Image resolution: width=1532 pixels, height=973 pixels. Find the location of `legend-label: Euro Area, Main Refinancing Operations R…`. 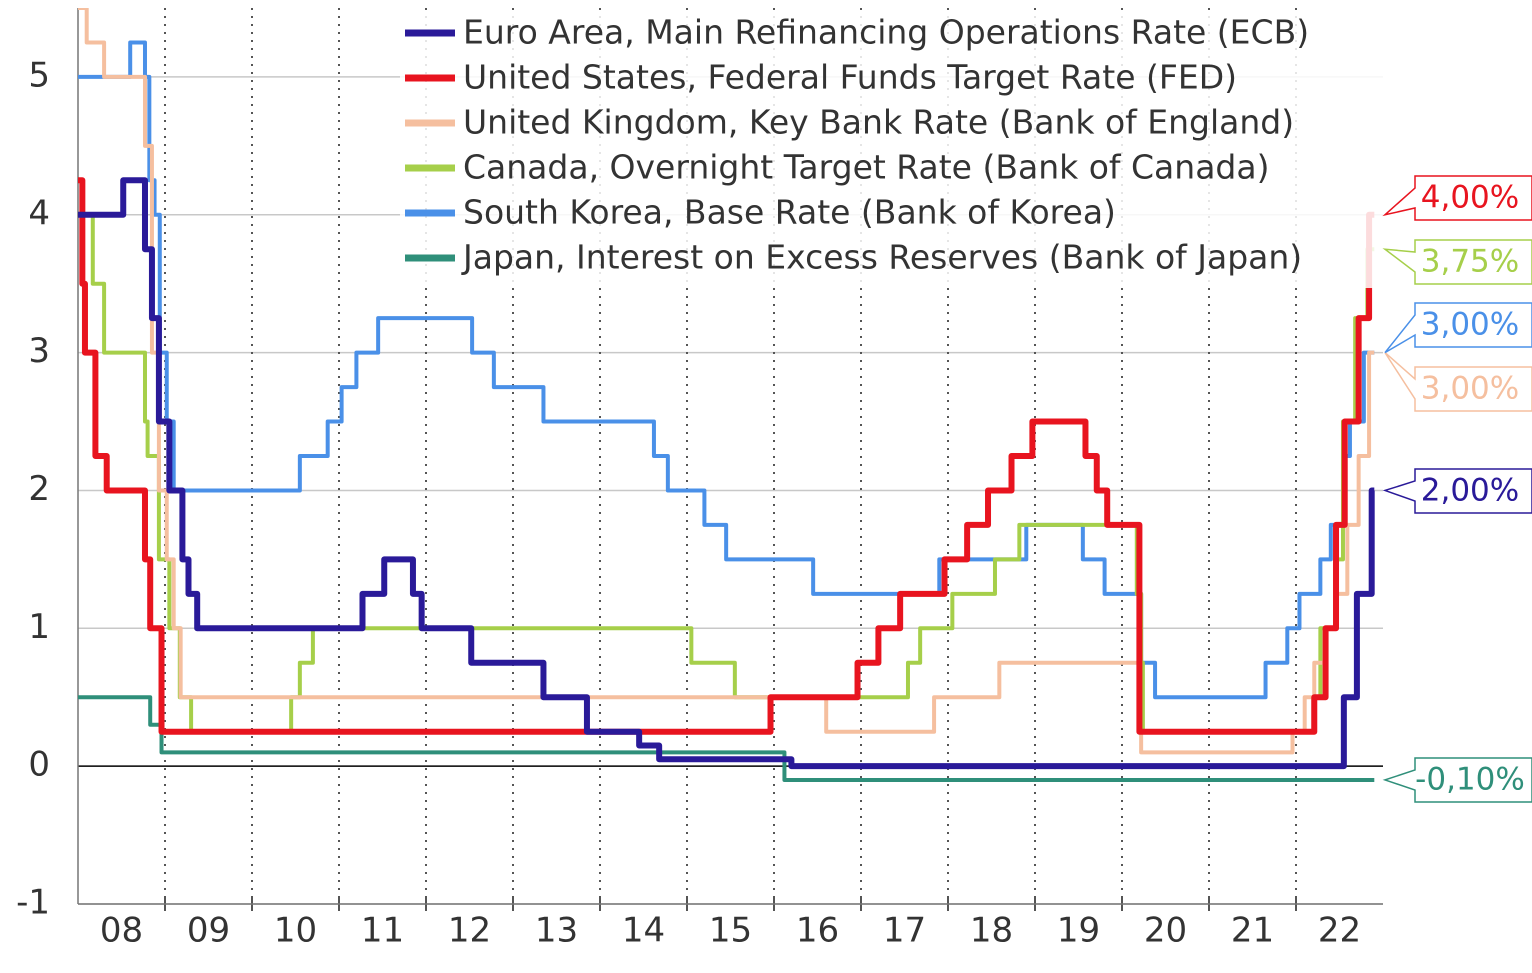

legend-label: Euro Area, Main Refinancing Operations R… is located at coordinates (886, 32).